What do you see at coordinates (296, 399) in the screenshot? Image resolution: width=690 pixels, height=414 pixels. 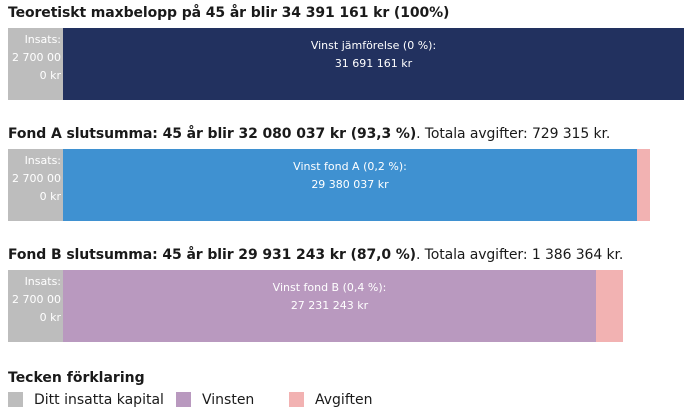 I see `legend-swatch-avgift` at bounding box center [296, 399].